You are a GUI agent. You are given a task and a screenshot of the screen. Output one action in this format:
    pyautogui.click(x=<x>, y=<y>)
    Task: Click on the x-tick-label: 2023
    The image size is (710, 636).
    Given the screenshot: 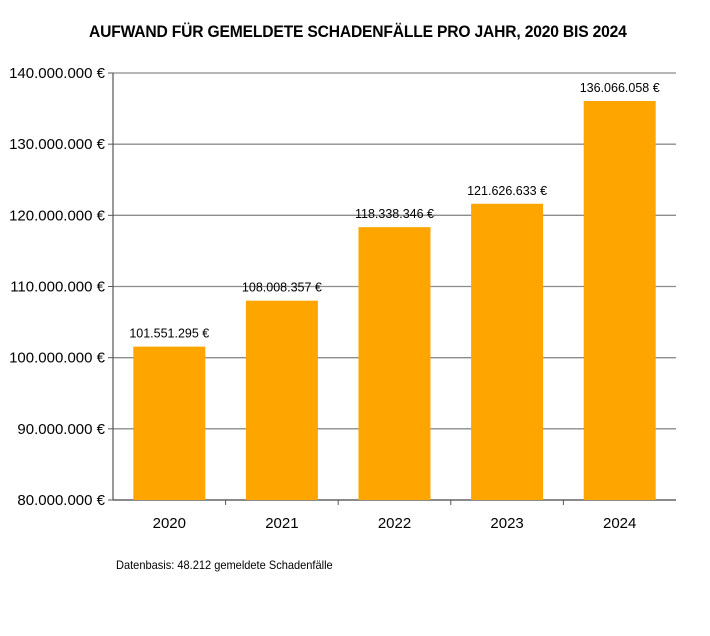 What is the action you would take?
    pyautogui.click(x=506, y=523)
    